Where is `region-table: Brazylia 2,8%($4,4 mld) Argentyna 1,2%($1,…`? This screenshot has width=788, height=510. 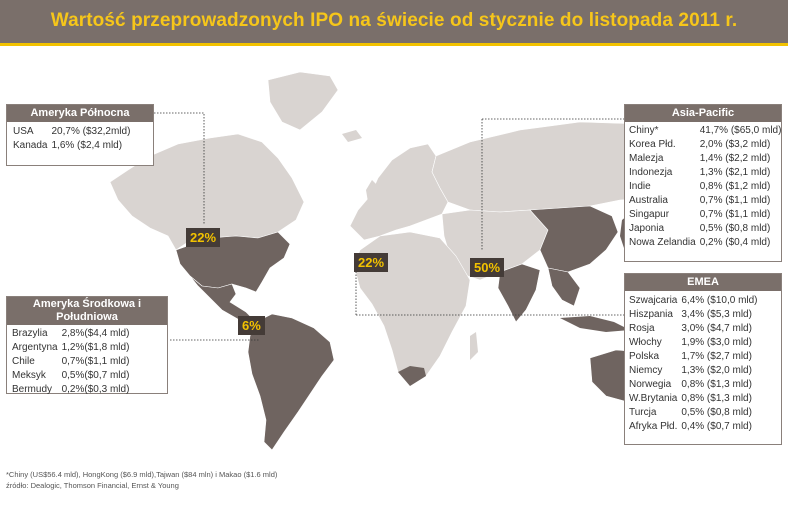 region-table: Brazylia 2,8%($4,4 mld) Argentyna 1,2%($1,… is located at coordinates (70, 362).